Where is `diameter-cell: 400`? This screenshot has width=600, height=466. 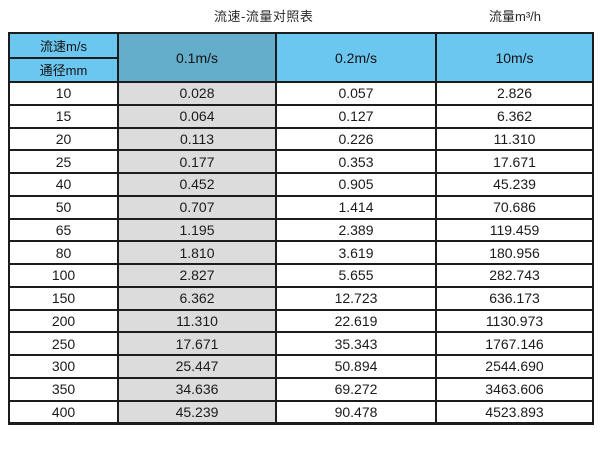
diameter-cell: 400 is located at coordinates (63, 412).